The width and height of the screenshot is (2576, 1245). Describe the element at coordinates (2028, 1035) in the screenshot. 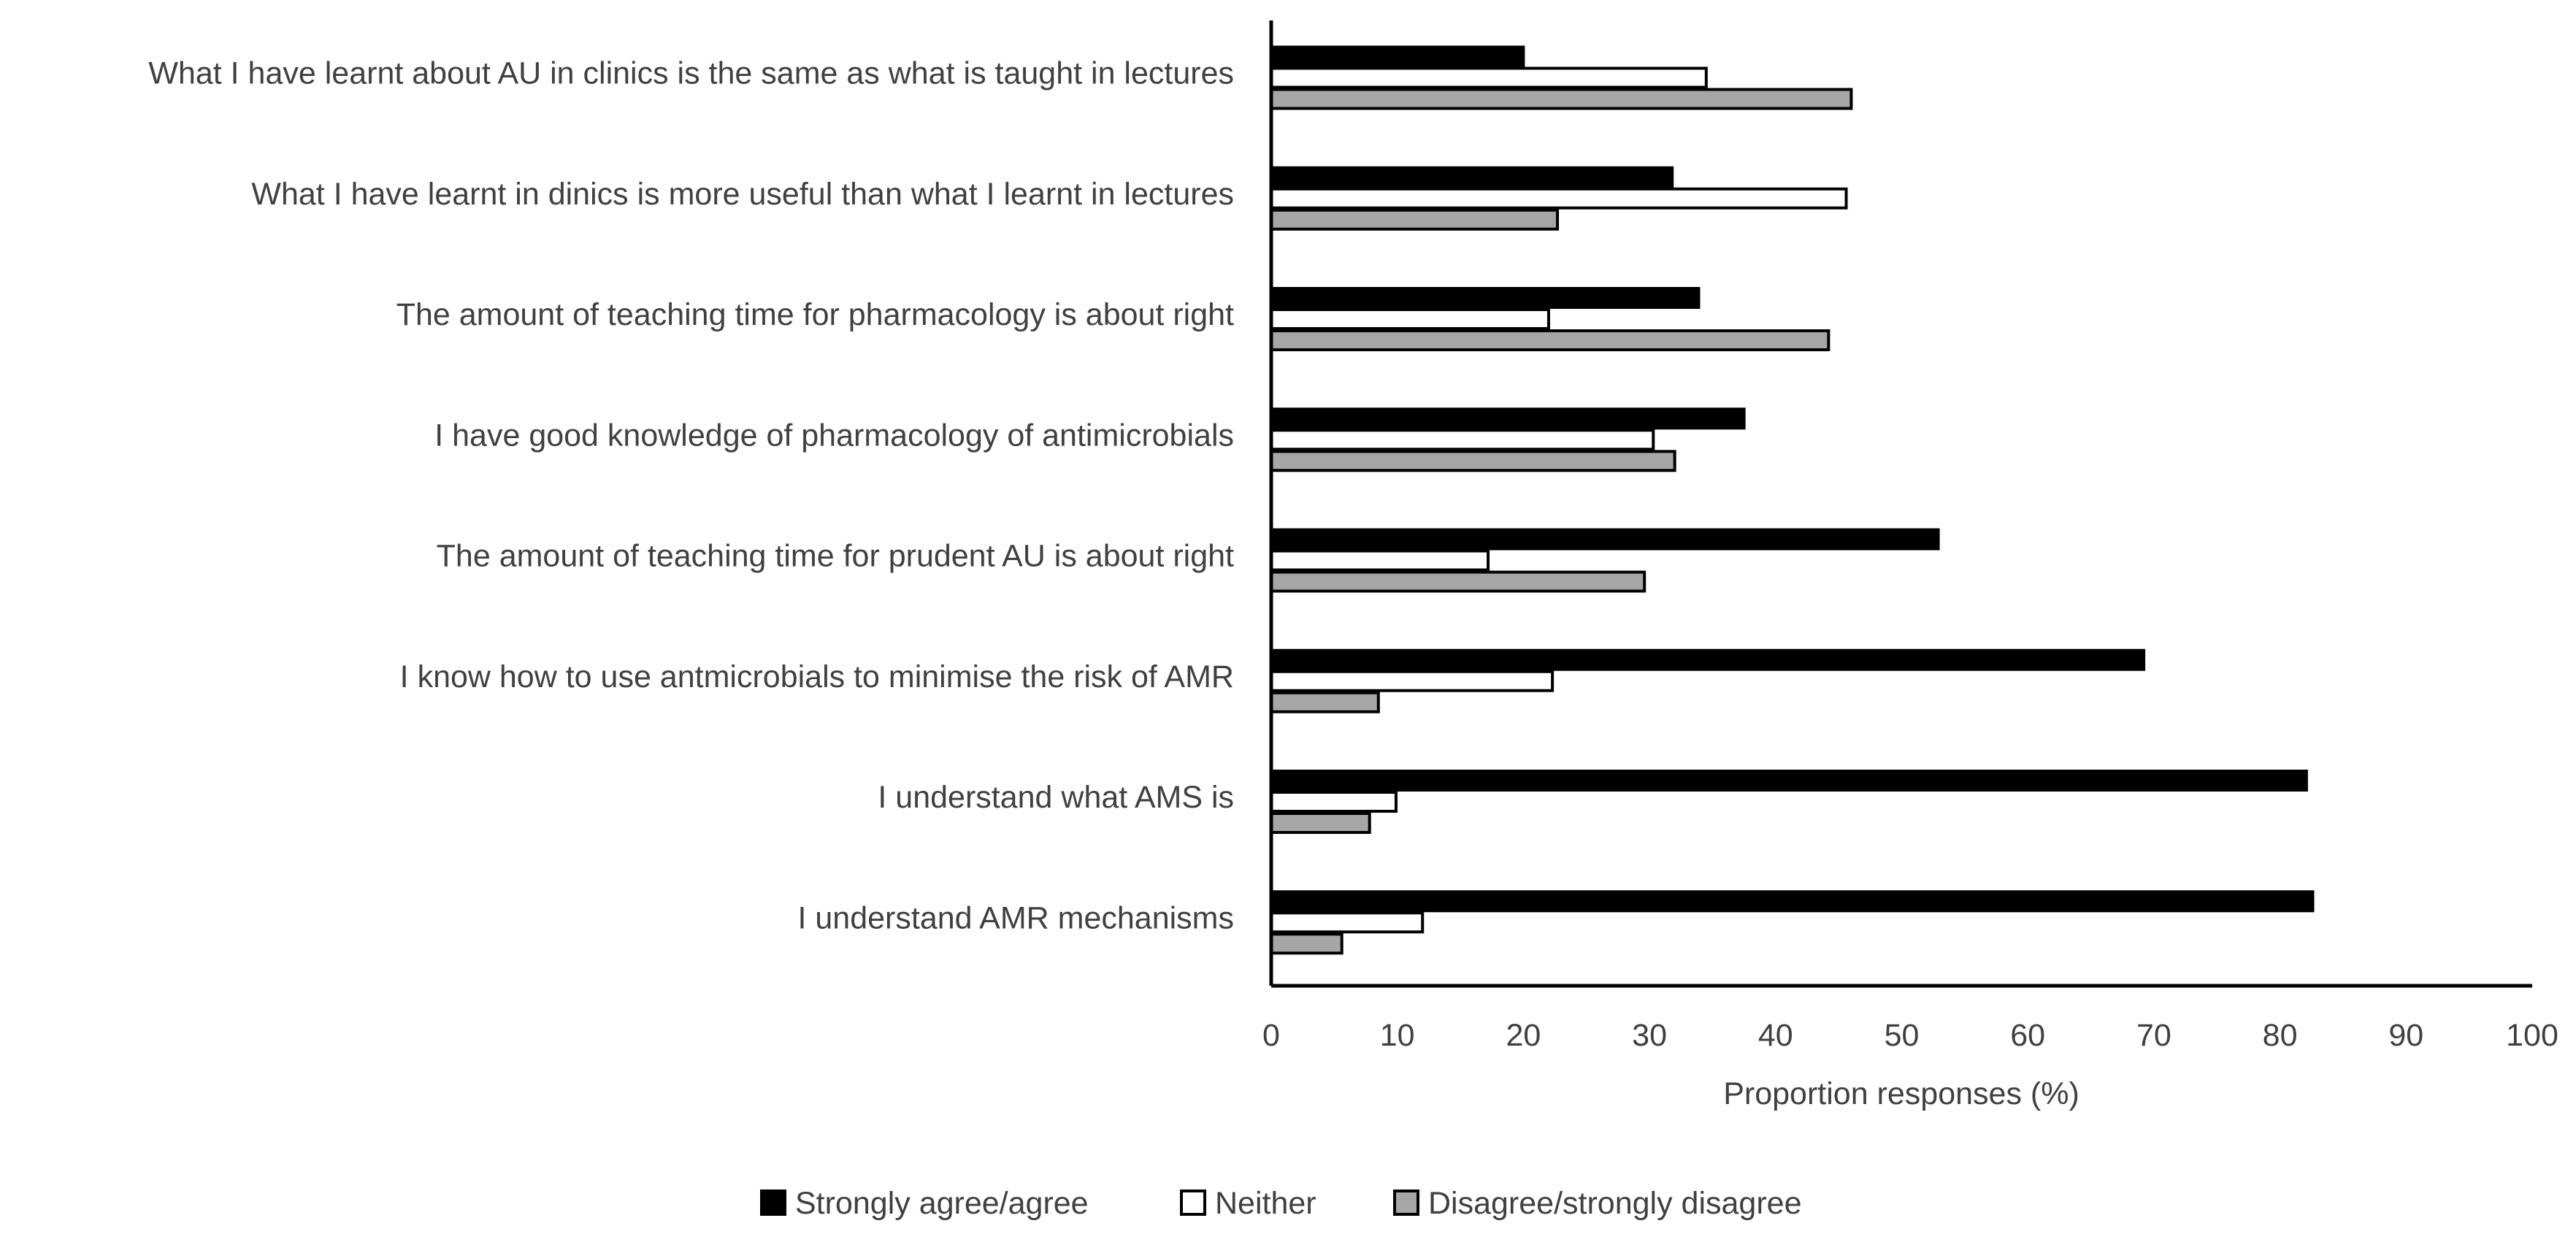

I see `x-tick-label: 60` at that location.